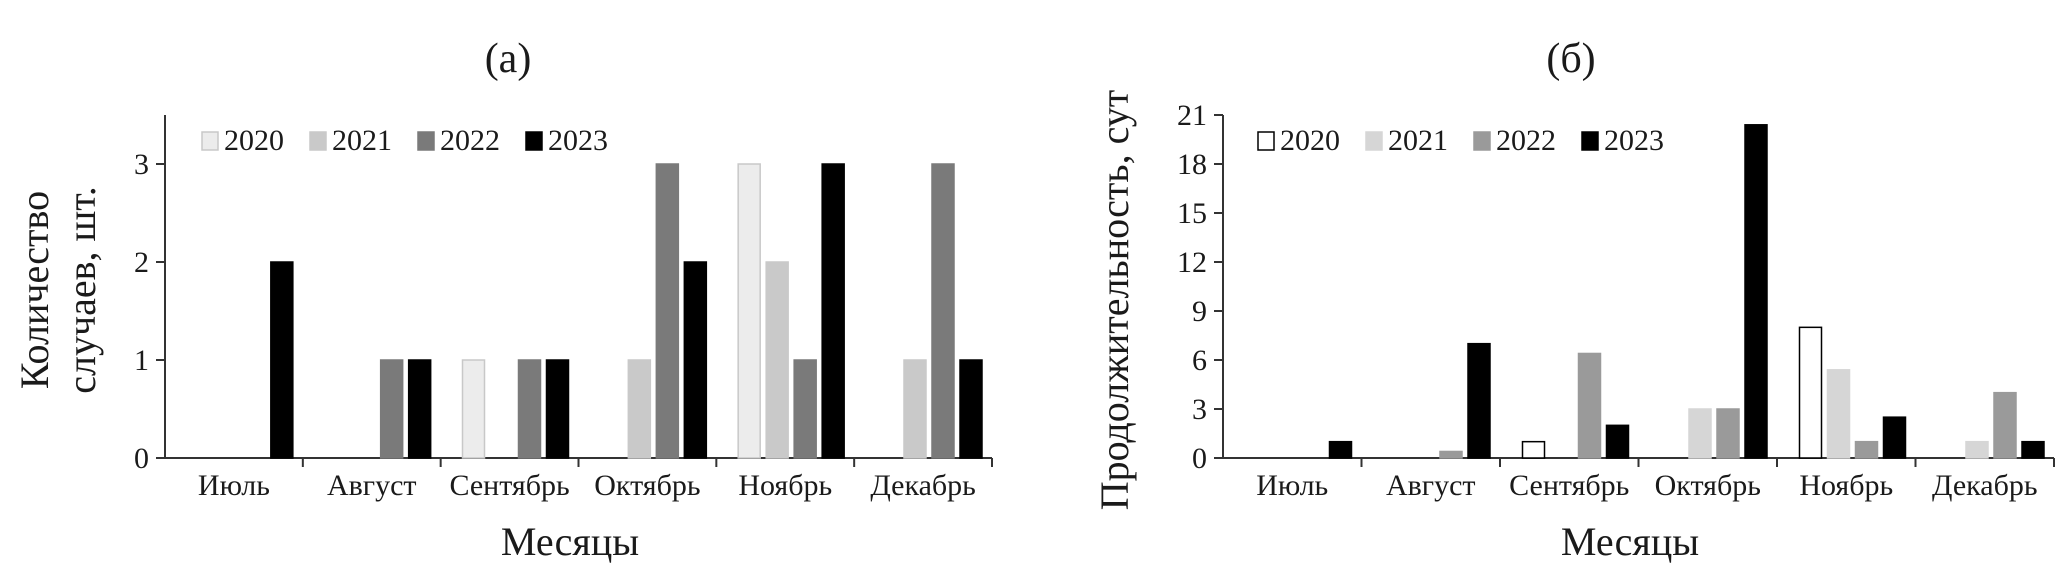  I want to click on y-tick-label: 1, so click(141, 360).